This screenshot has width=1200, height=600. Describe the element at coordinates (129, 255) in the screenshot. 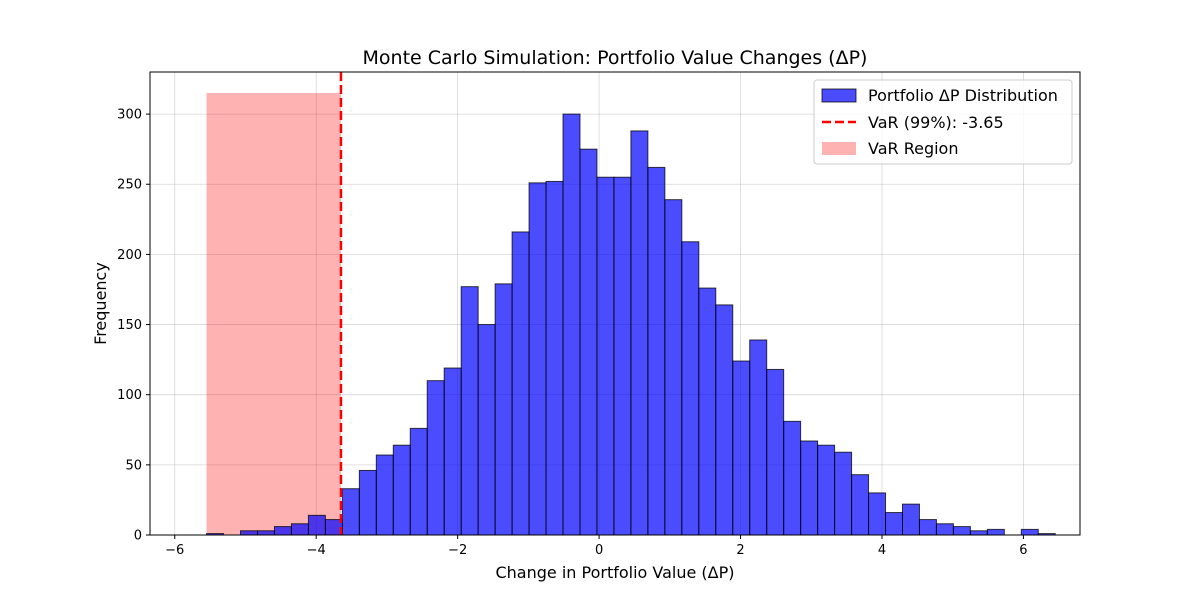

I see `y-tick-label: 200` at that location.